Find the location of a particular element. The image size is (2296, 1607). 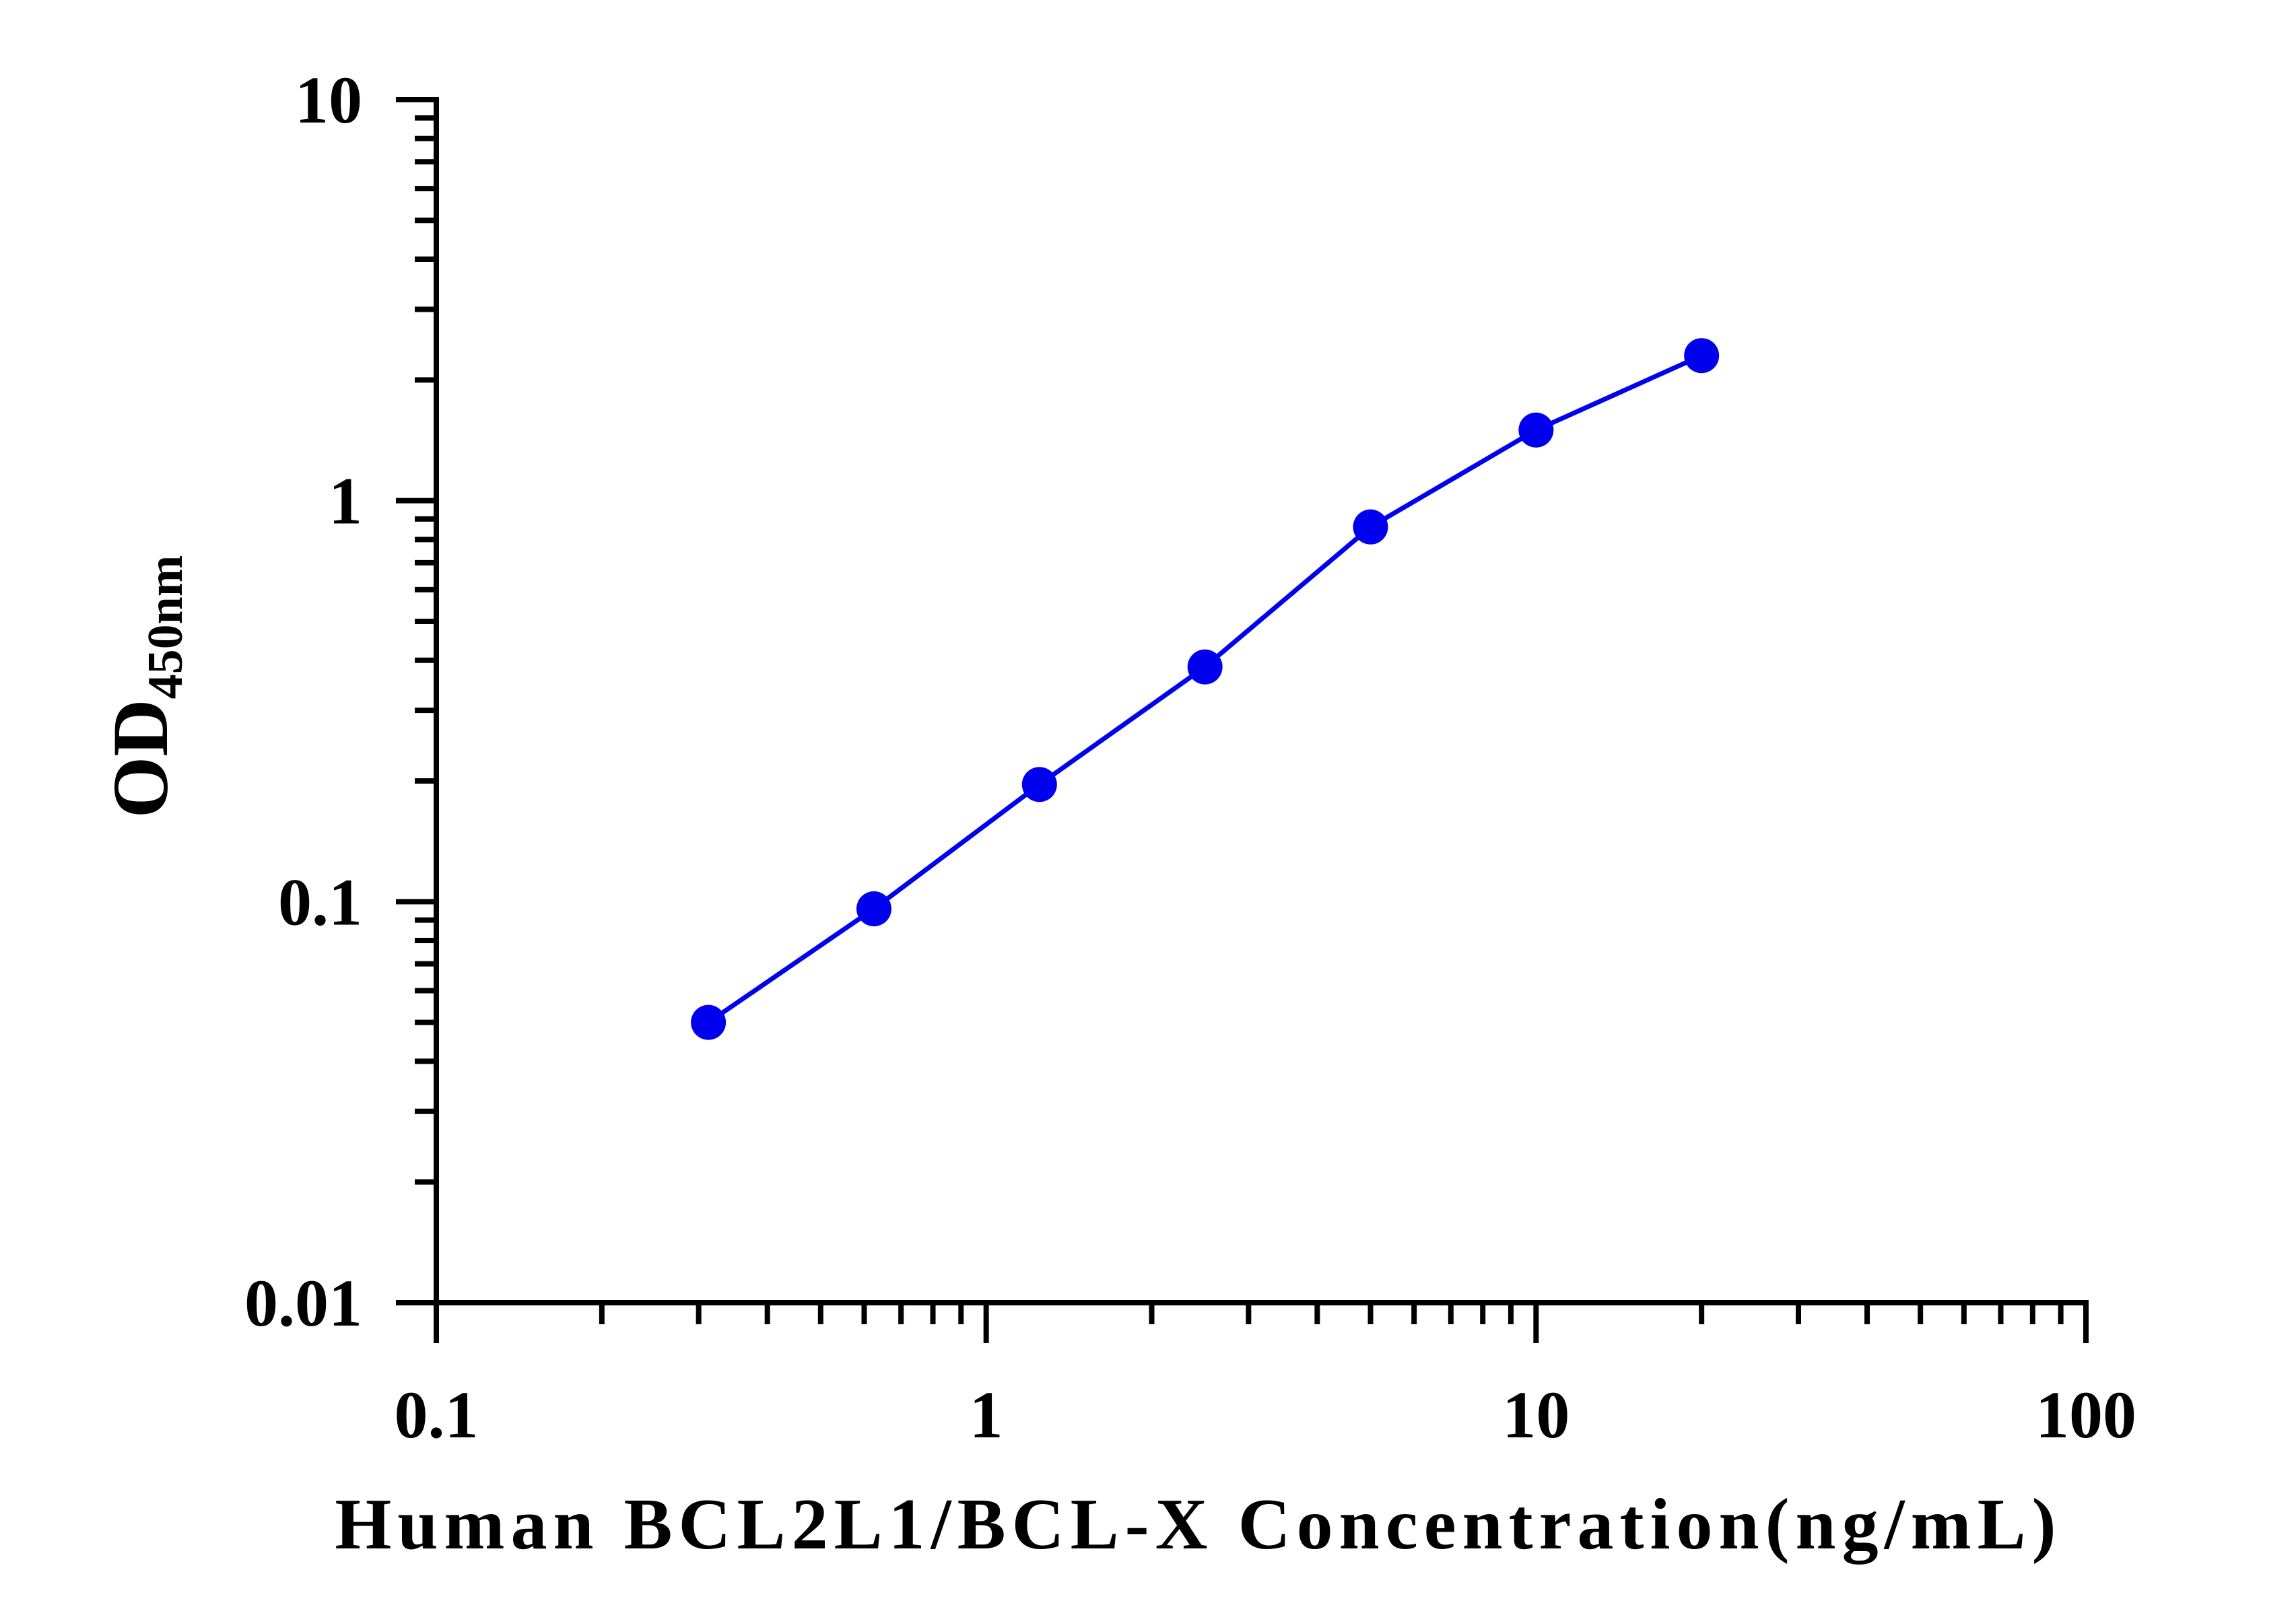

y-tick-label: 0.01 is located at coordinates (303, 1303).